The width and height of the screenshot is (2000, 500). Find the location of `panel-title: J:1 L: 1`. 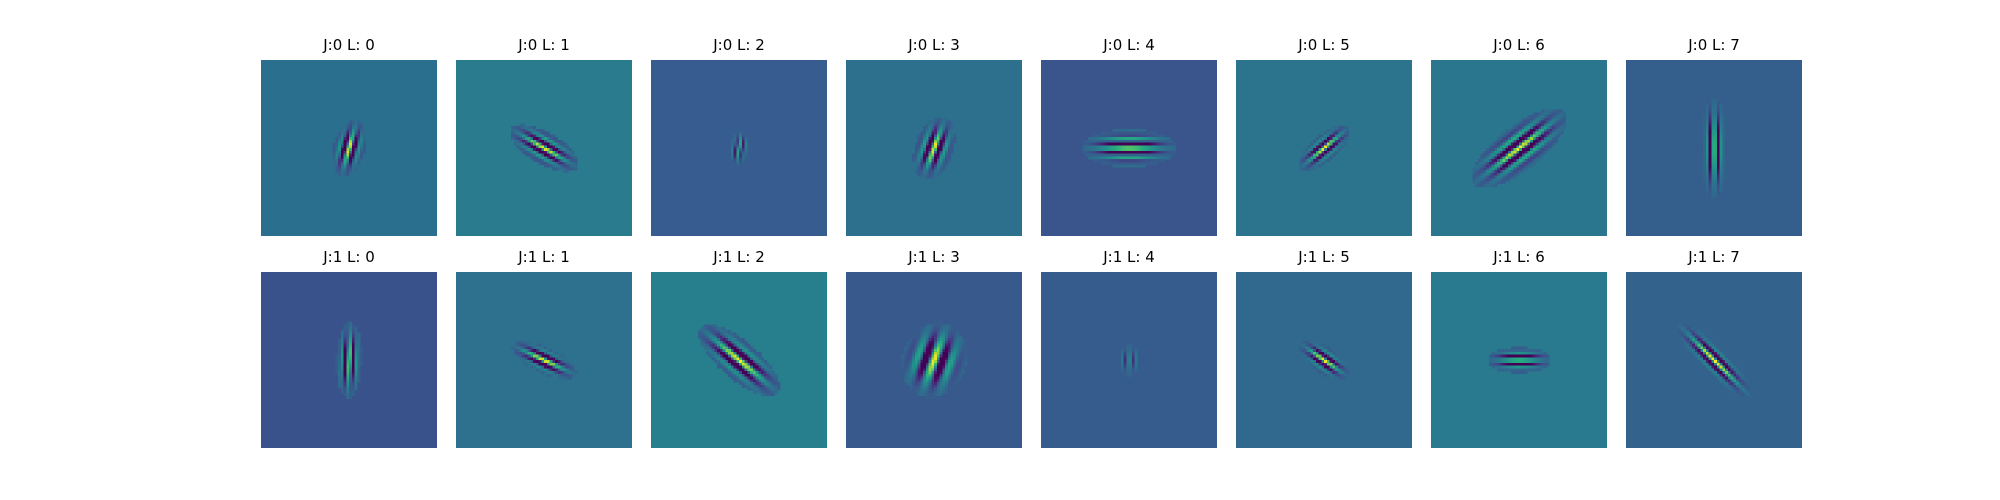

panel-title: J:1 L: 1 is located at coordinates (544, 257).